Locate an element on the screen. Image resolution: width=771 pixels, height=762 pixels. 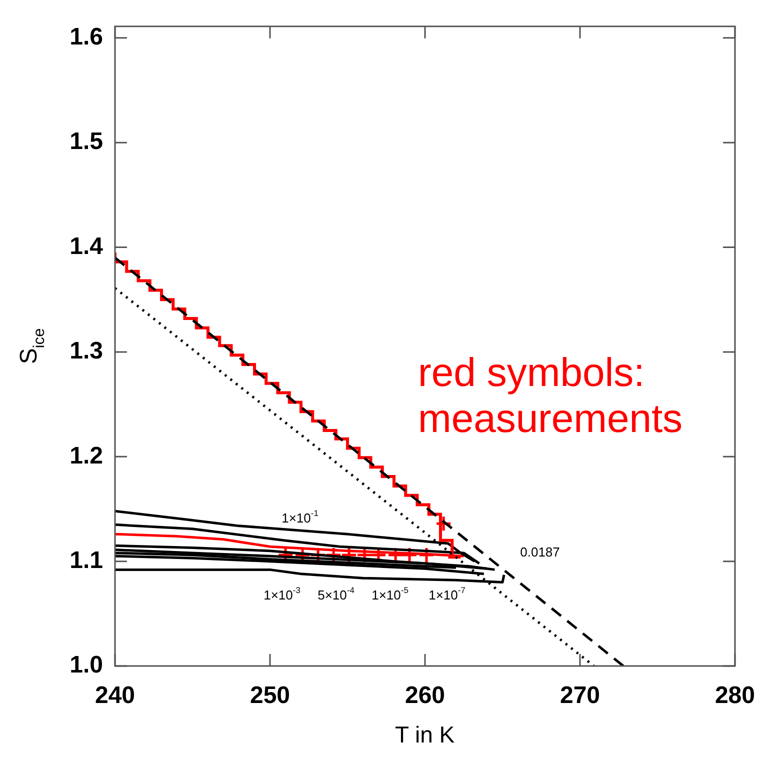
annotation: red symbols: measurements is located at coordinates (550, 396).